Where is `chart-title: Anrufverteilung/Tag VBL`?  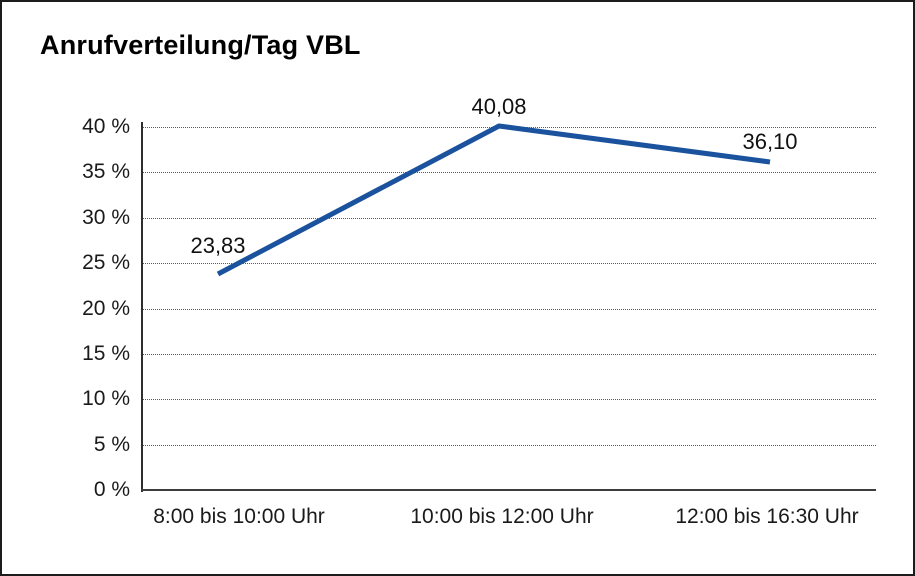
chart-title: Anrufverteilung/Tag VBL is located at coordinates (200, 45).